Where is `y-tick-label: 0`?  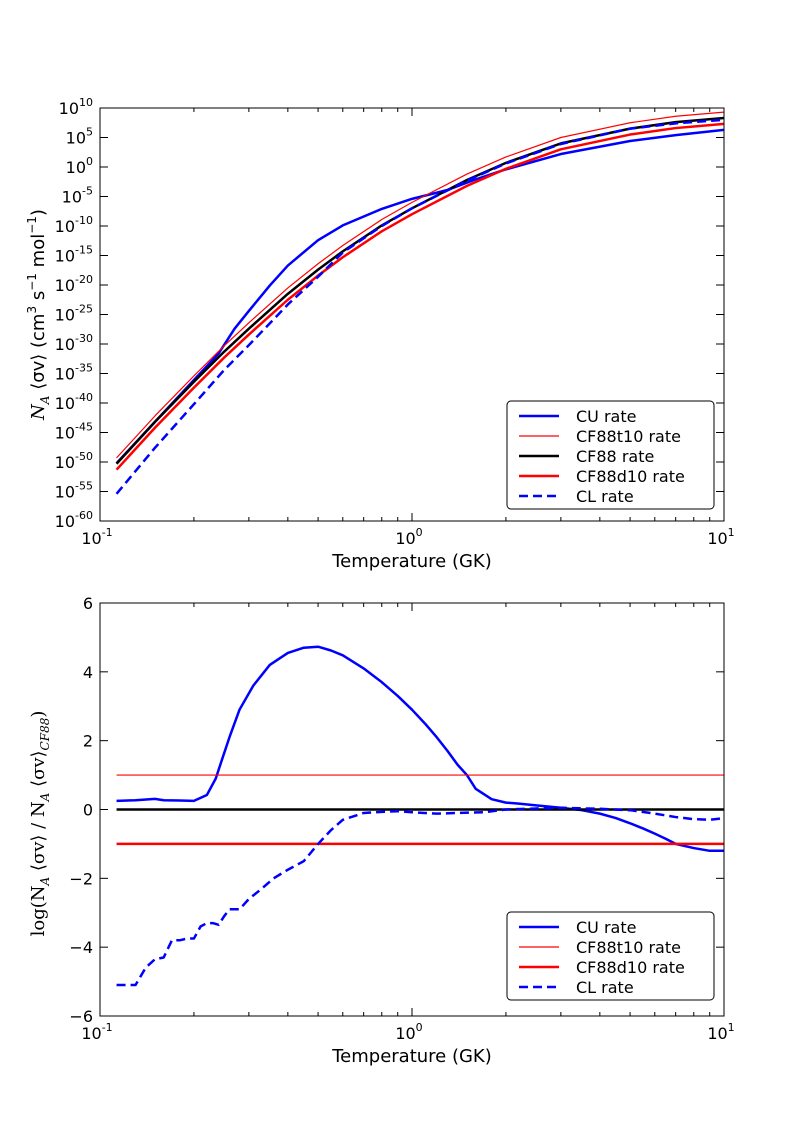 y-tick-label: 0 is located at coordinates (88, 810).